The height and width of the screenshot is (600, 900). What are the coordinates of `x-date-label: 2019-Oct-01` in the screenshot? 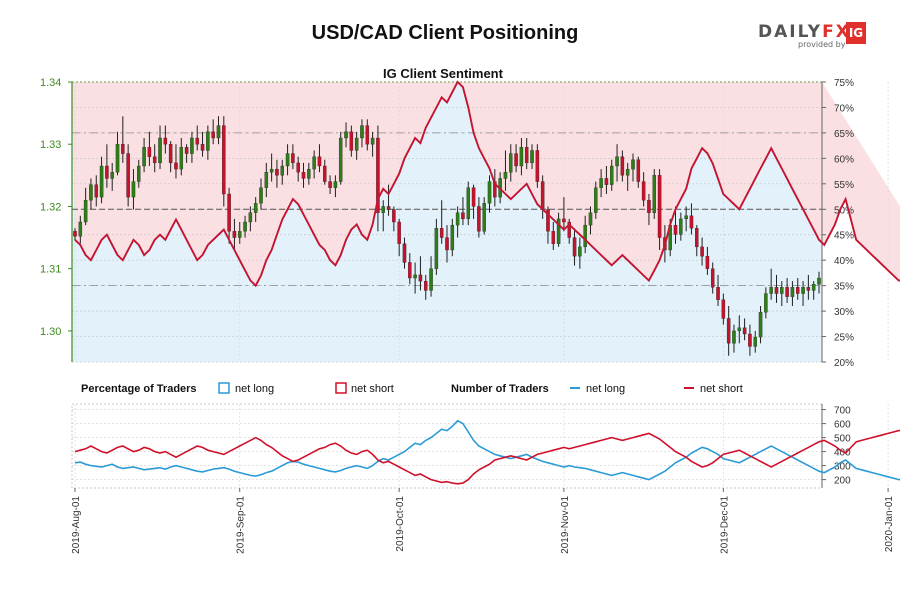 It's located at (400, 524).